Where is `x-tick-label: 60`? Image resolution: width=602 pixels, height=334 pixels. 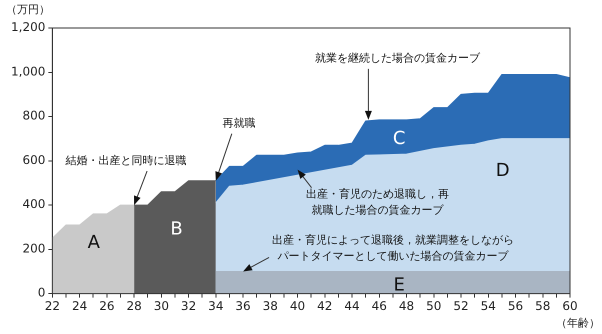 x-tick-label: 60 is located at coordinates (570, 305).